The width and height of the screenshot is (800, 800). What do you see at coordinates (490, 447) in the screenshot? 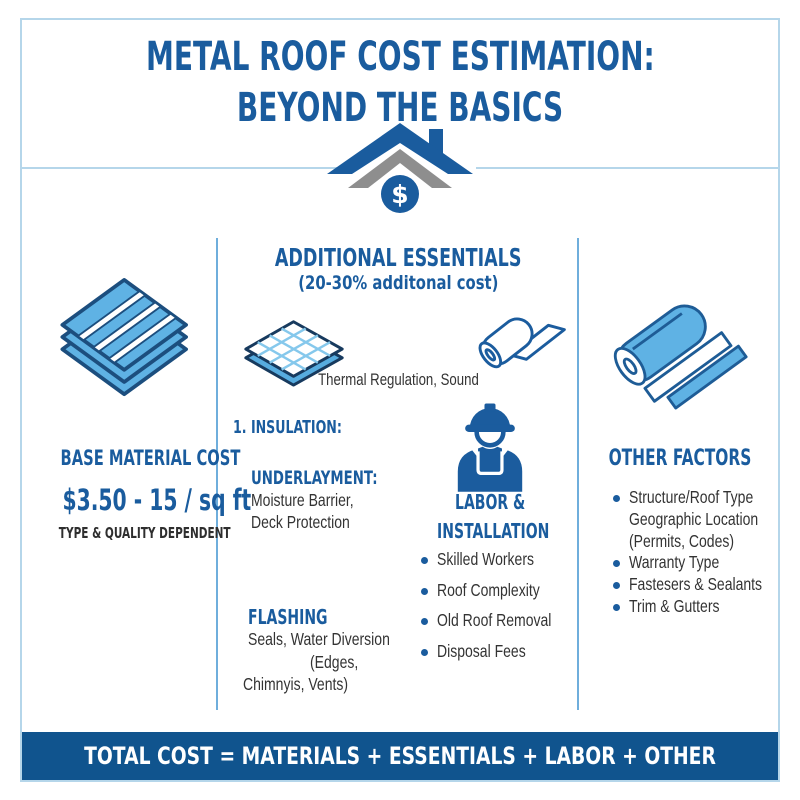
I see `construction-worker-icon` at bounding box center [490, 447].